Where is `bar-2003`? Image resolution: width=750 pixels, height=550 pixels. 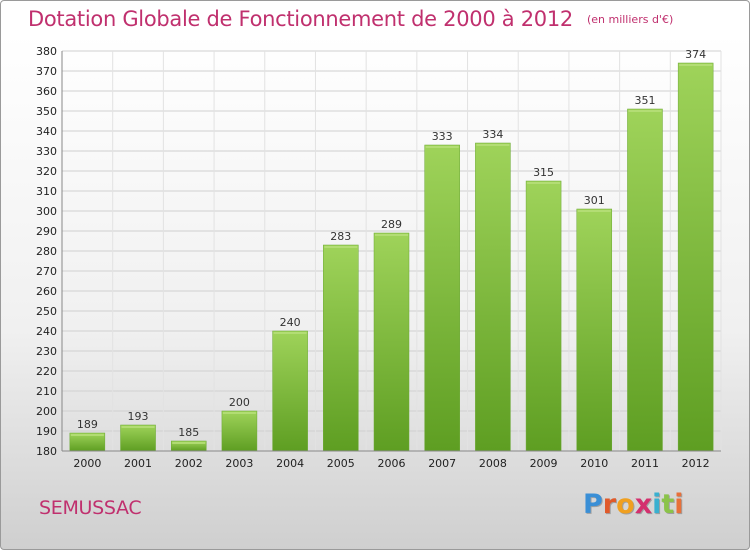 bar-2003 is located at coordinates (239, 431).